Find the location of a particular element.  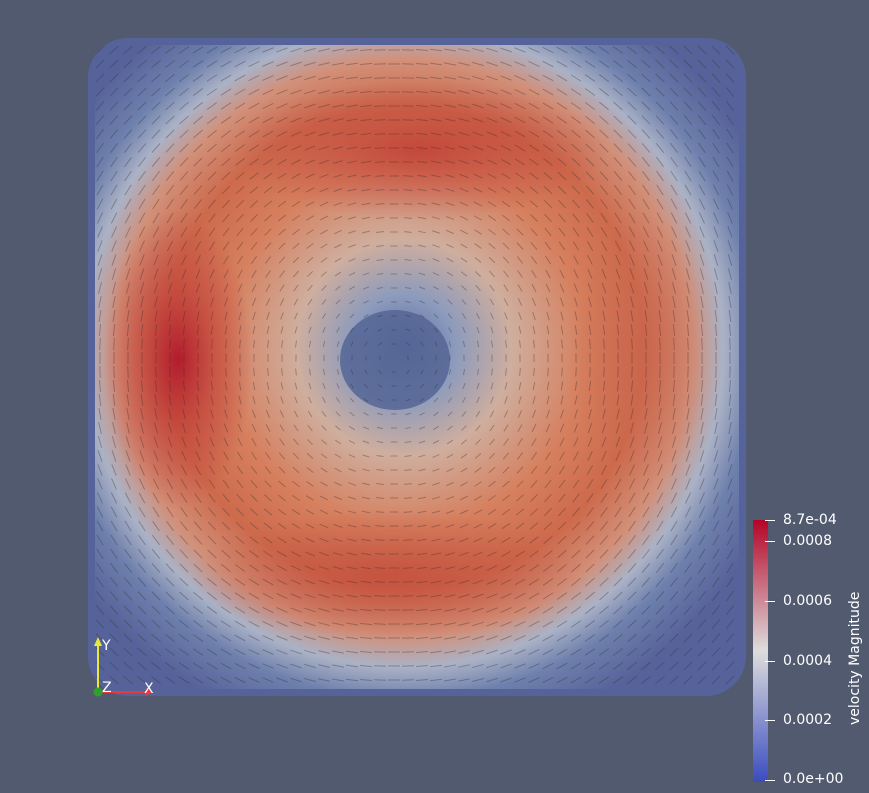

colorbar-min-label: 0.0e+00 is located at coordinates (813, 779).